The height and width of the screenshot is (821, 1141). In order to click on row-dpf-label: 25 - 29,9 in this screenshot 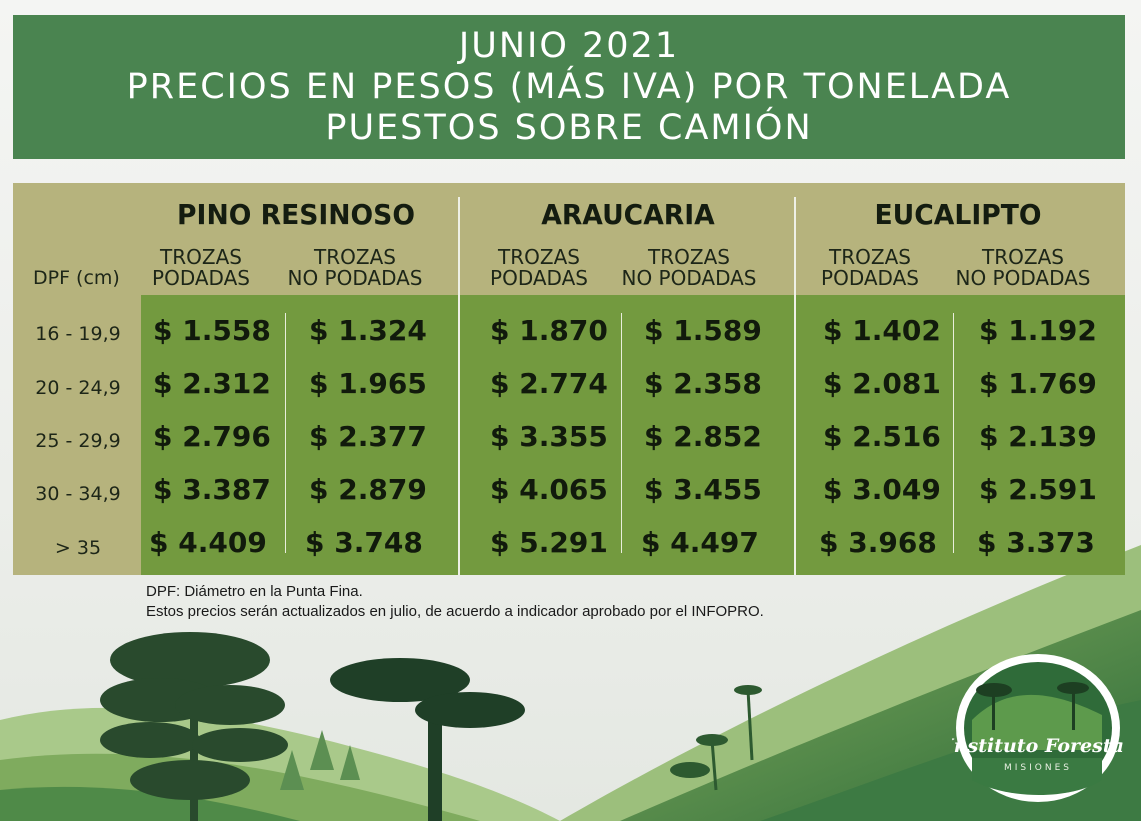, I will do `click(78, 441)`.